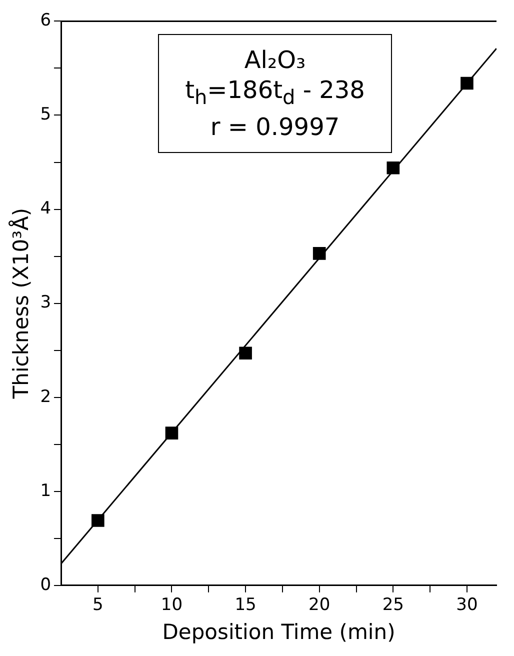  Describe the element at coordinates (46, 208) in the screenshot. I see `y-tick-label: 4` at that location.